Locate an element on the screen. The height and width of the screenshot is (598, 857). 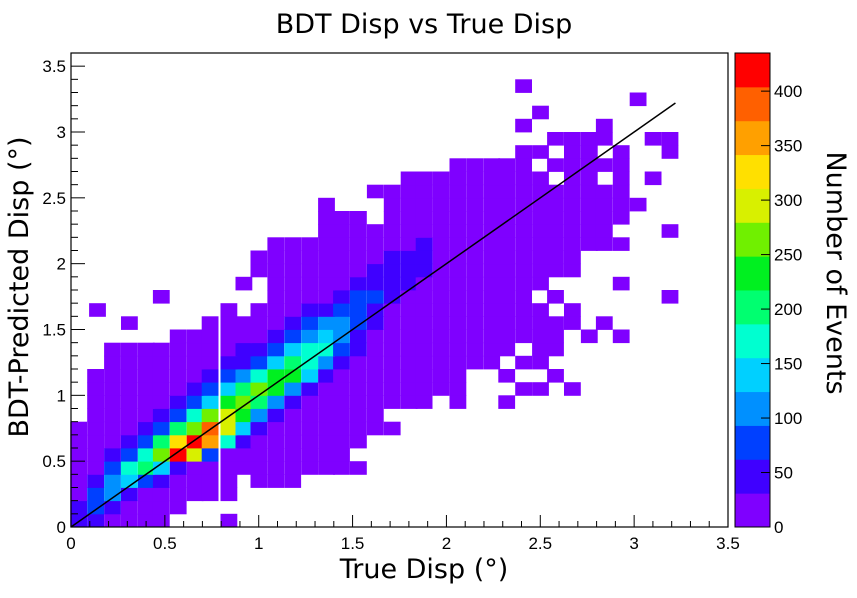
x-tick-label: 2 is located at coordinates (446, 543).